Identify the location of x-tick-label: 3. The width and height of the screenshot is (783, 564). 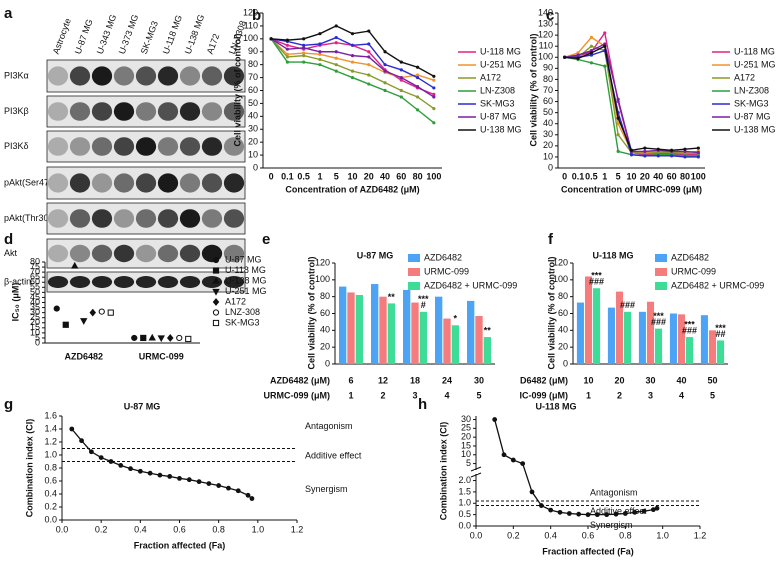
(414, 395).